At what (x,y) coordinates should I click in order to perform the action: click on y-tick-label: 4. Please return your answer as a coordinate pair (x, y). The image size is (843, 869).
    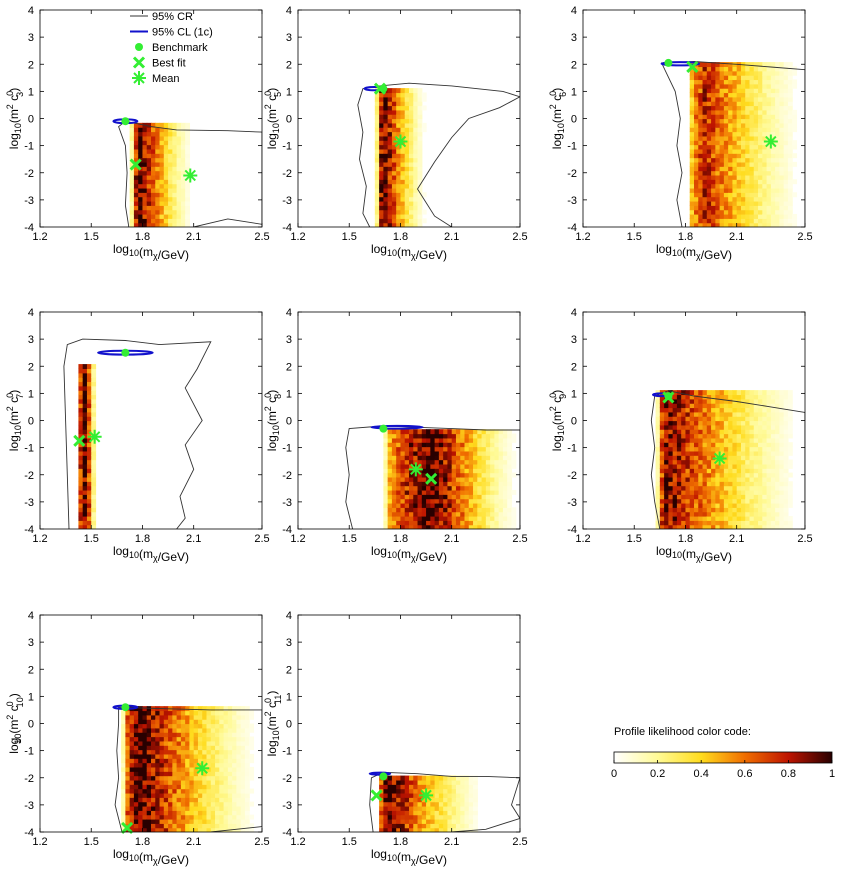
    Looking at the image, I should click on (31, 616).